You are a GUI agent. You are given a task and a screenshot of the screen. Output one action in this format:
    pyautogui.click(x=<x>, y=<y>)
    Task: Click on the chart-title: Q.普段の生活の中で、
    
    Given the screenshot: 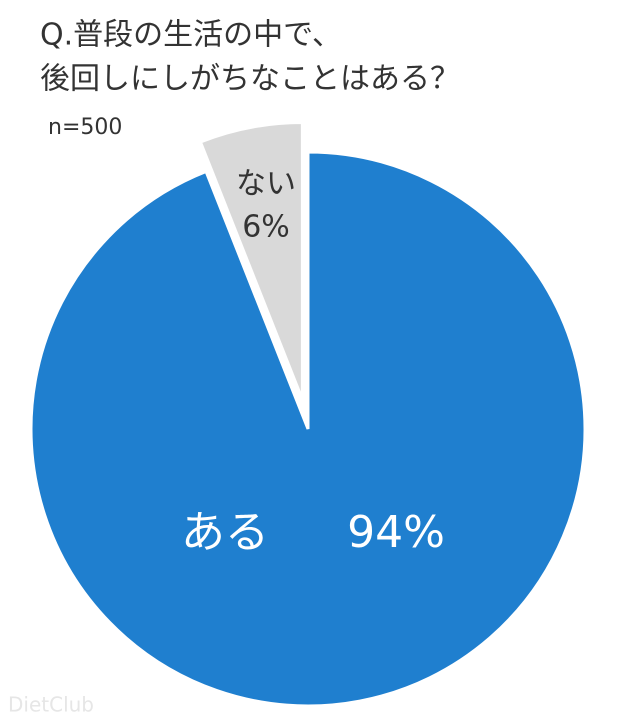 What is the action you would take?
    pyautogui.click(x=191, y=35)
    